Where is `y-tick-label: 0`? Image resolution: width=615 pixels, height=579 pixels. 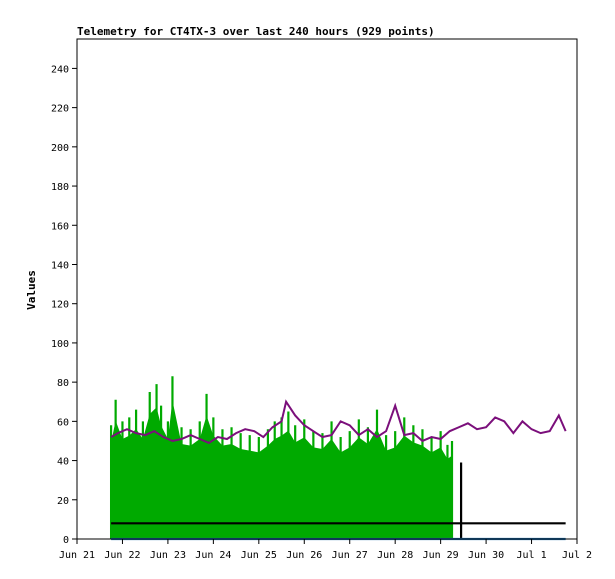 y-tick-label: 0 is located at coordinates (66, 540).